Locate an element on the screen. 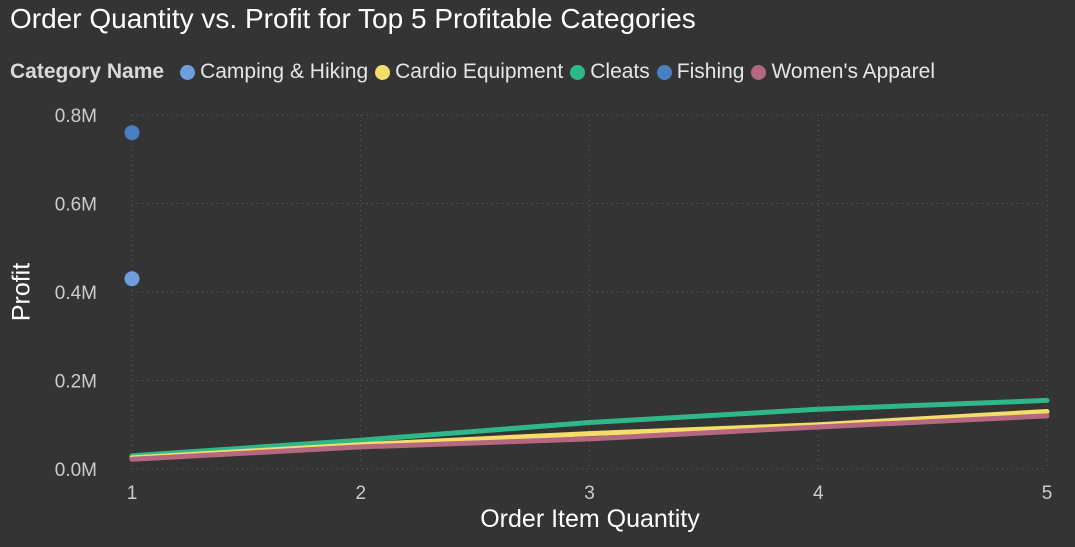 The height and width of the screenshot is (547, 1075). y-tick-label: 0.8M is located at coordinates (76, 116).